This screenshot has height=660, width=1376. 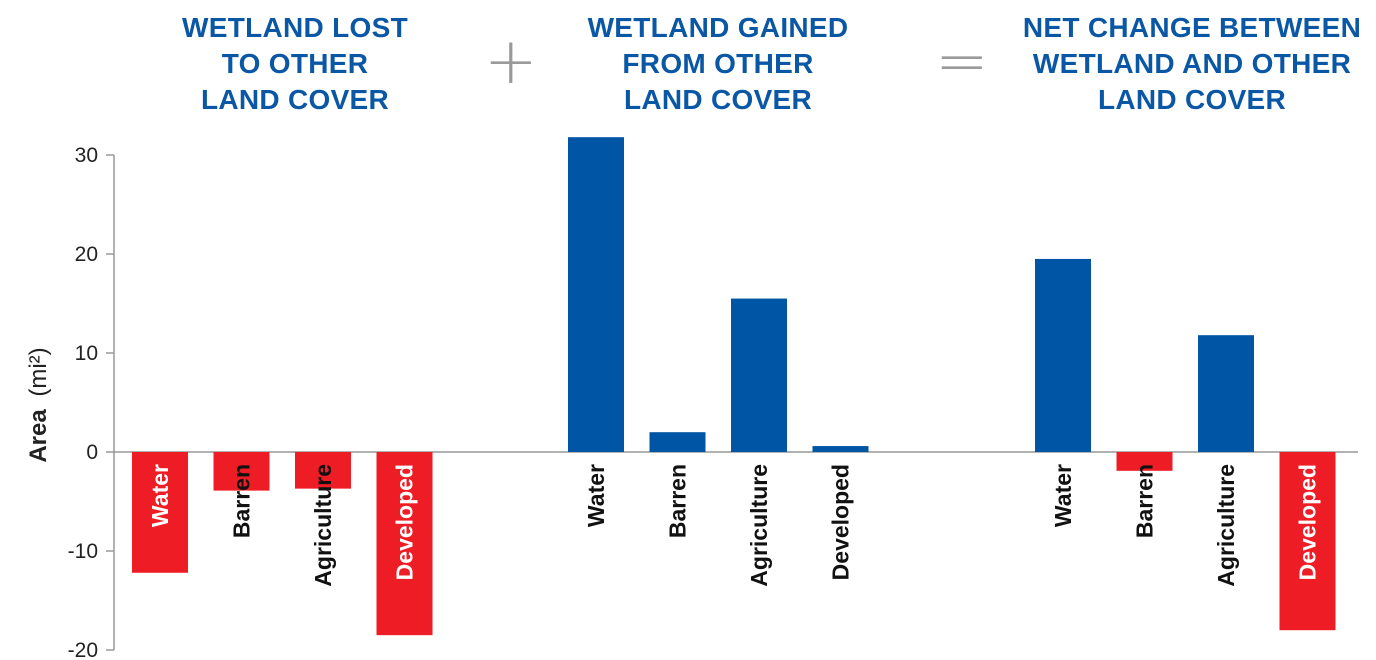 What do you see at coordinates (83, 649) in the screenshot?
I see `y-tick-label: -20` at bounding box center [83, 649].